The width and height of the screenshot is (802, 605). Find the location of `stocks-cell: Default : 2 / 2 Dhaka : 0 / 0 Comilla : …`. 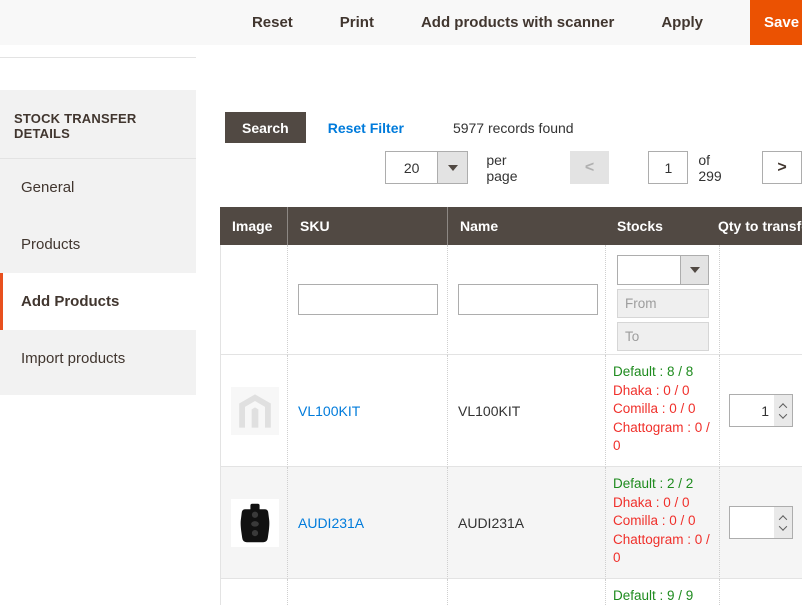

stocks-cell: Default : 2 / 2 Dhaka : 0 / 0 Comilla : … is located at coordinates (663, 523).